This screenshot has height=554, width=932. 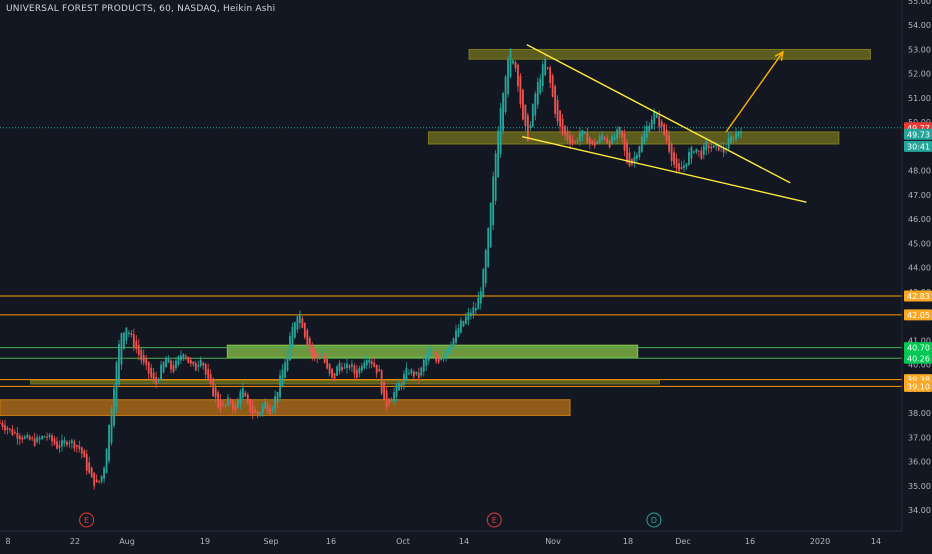 I want to click on flag-lower-trendline, so click(x=664, y=169).